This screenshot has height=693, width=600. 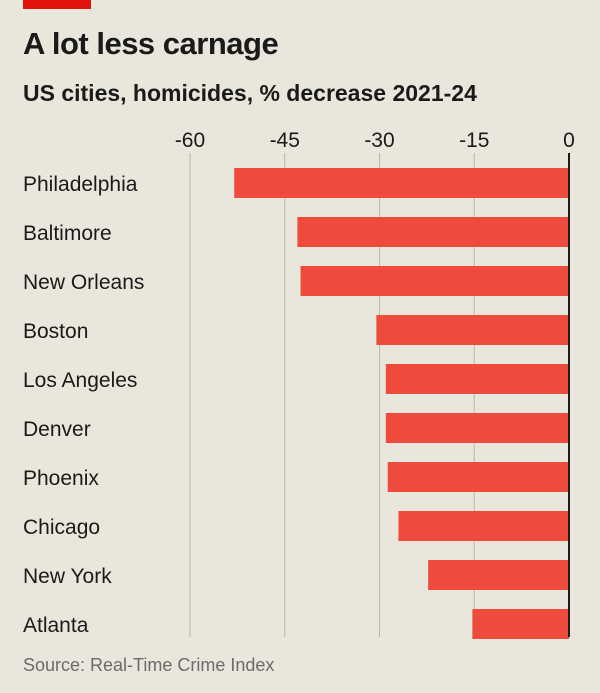 I want to click on category-label: Baltimore, so click(x=67, y=233).